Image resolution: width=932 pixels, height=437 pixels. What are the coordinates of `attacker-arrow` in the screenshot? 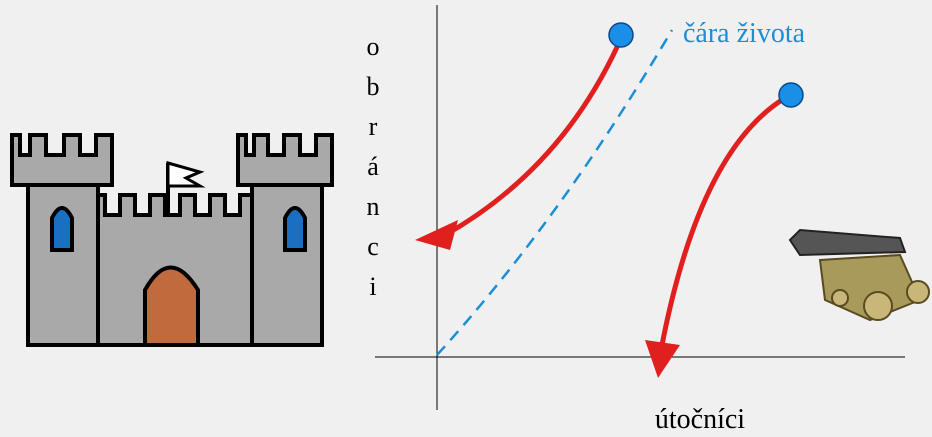 It's located at (723, 220).